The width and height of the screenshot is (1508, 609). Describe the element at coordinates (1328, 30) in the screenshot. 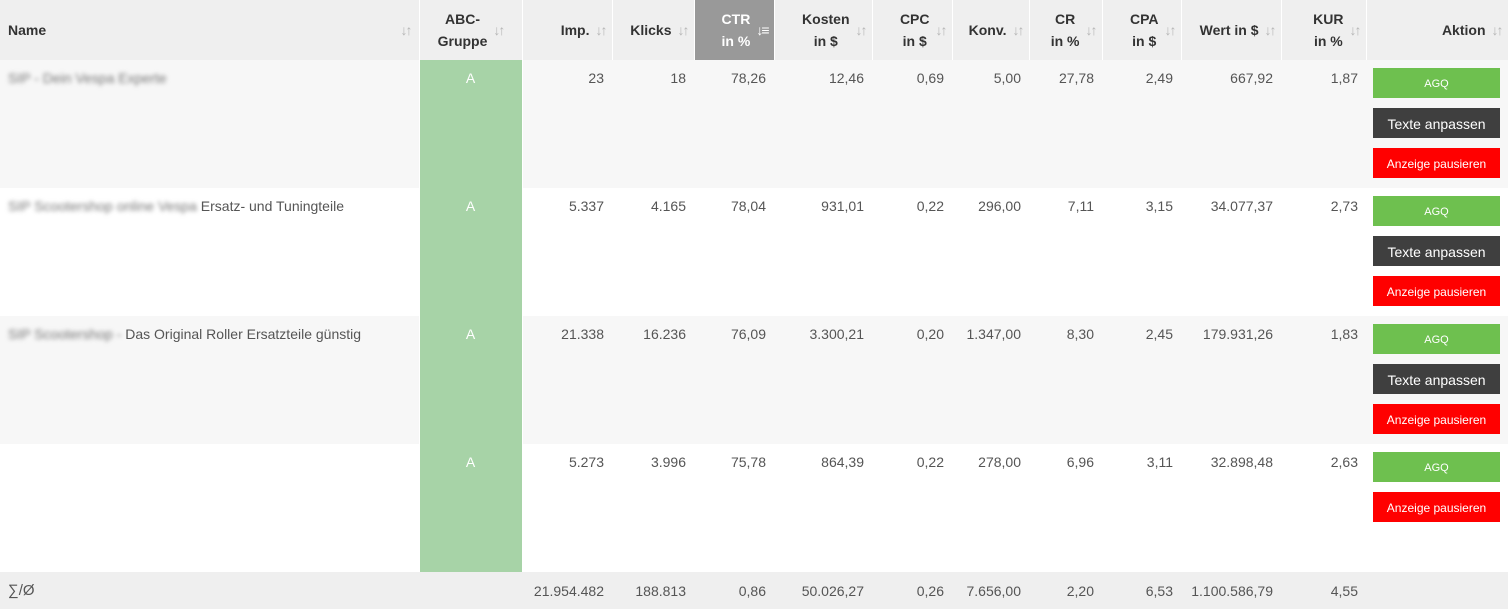

I see `column-header-label: KUR in %` at that location.